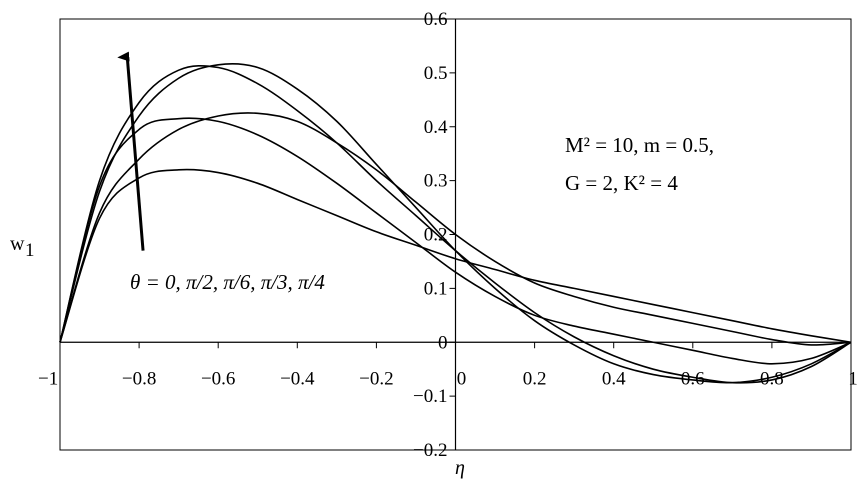 Image resolution: width=862 pixels, height=482 pixels. I want to click on y-tick-label: 0.6, so click(436, 19).